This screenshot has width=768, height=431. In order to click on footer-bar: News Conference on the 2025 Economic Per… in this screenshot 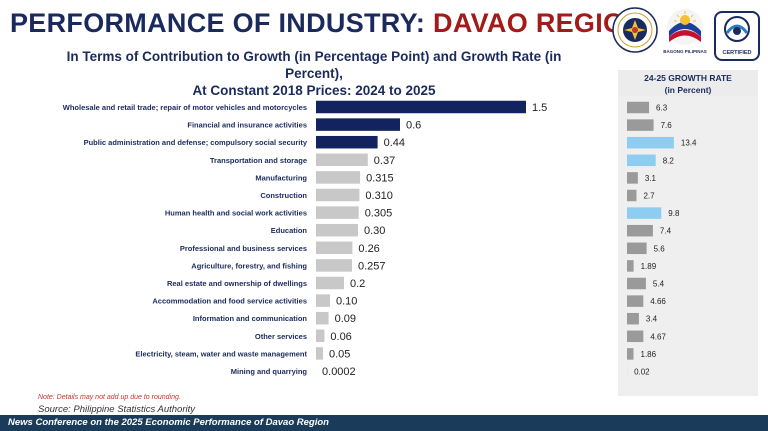, I will do `click(384, 423)`.